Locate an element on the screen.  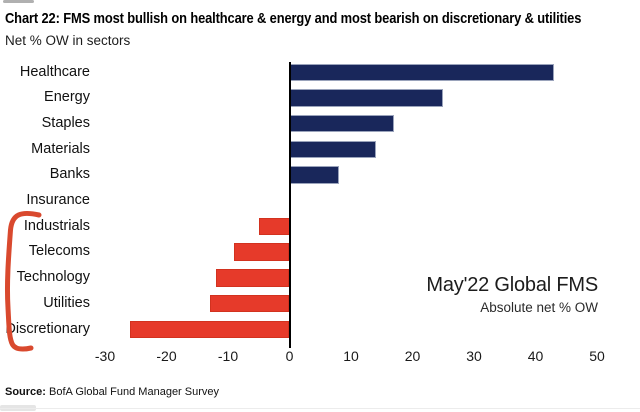
x-tick-20: 20 is located at coordinates (412, 356).